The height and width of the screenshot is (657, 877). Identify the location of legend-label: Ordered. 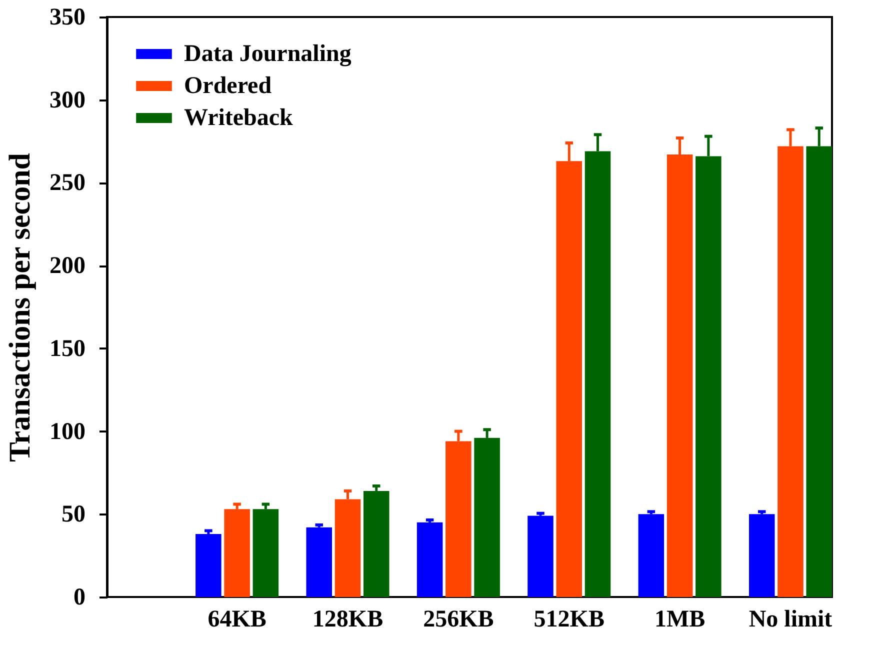
(228, 86).